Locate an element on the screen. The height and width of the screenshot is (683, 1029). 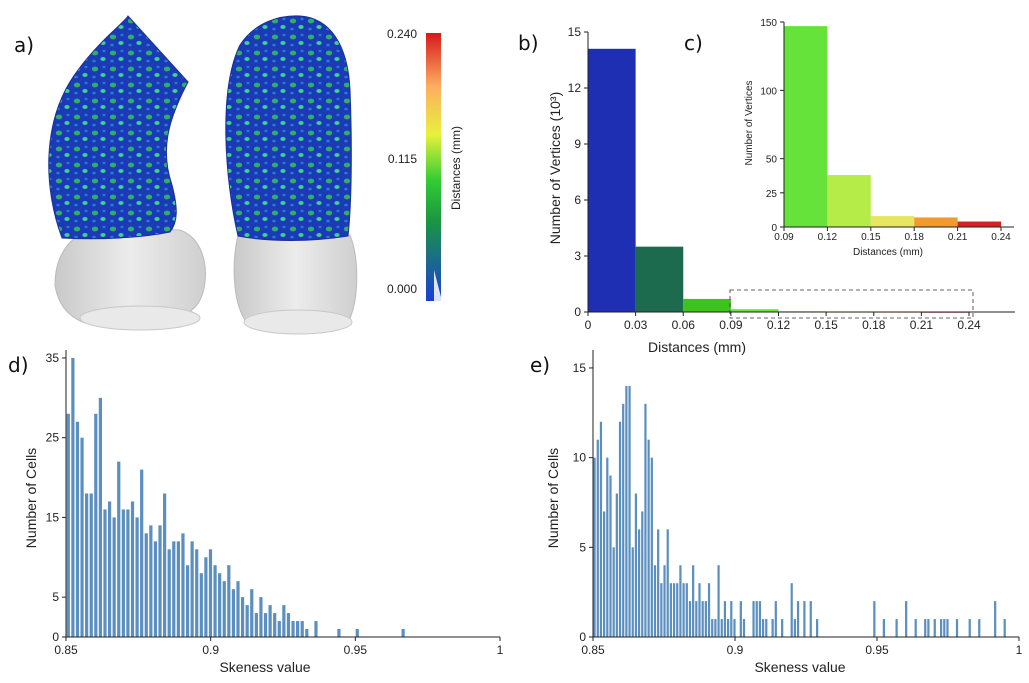
x-tick-e-0: 0.85 is located at coordinates (593, 650).